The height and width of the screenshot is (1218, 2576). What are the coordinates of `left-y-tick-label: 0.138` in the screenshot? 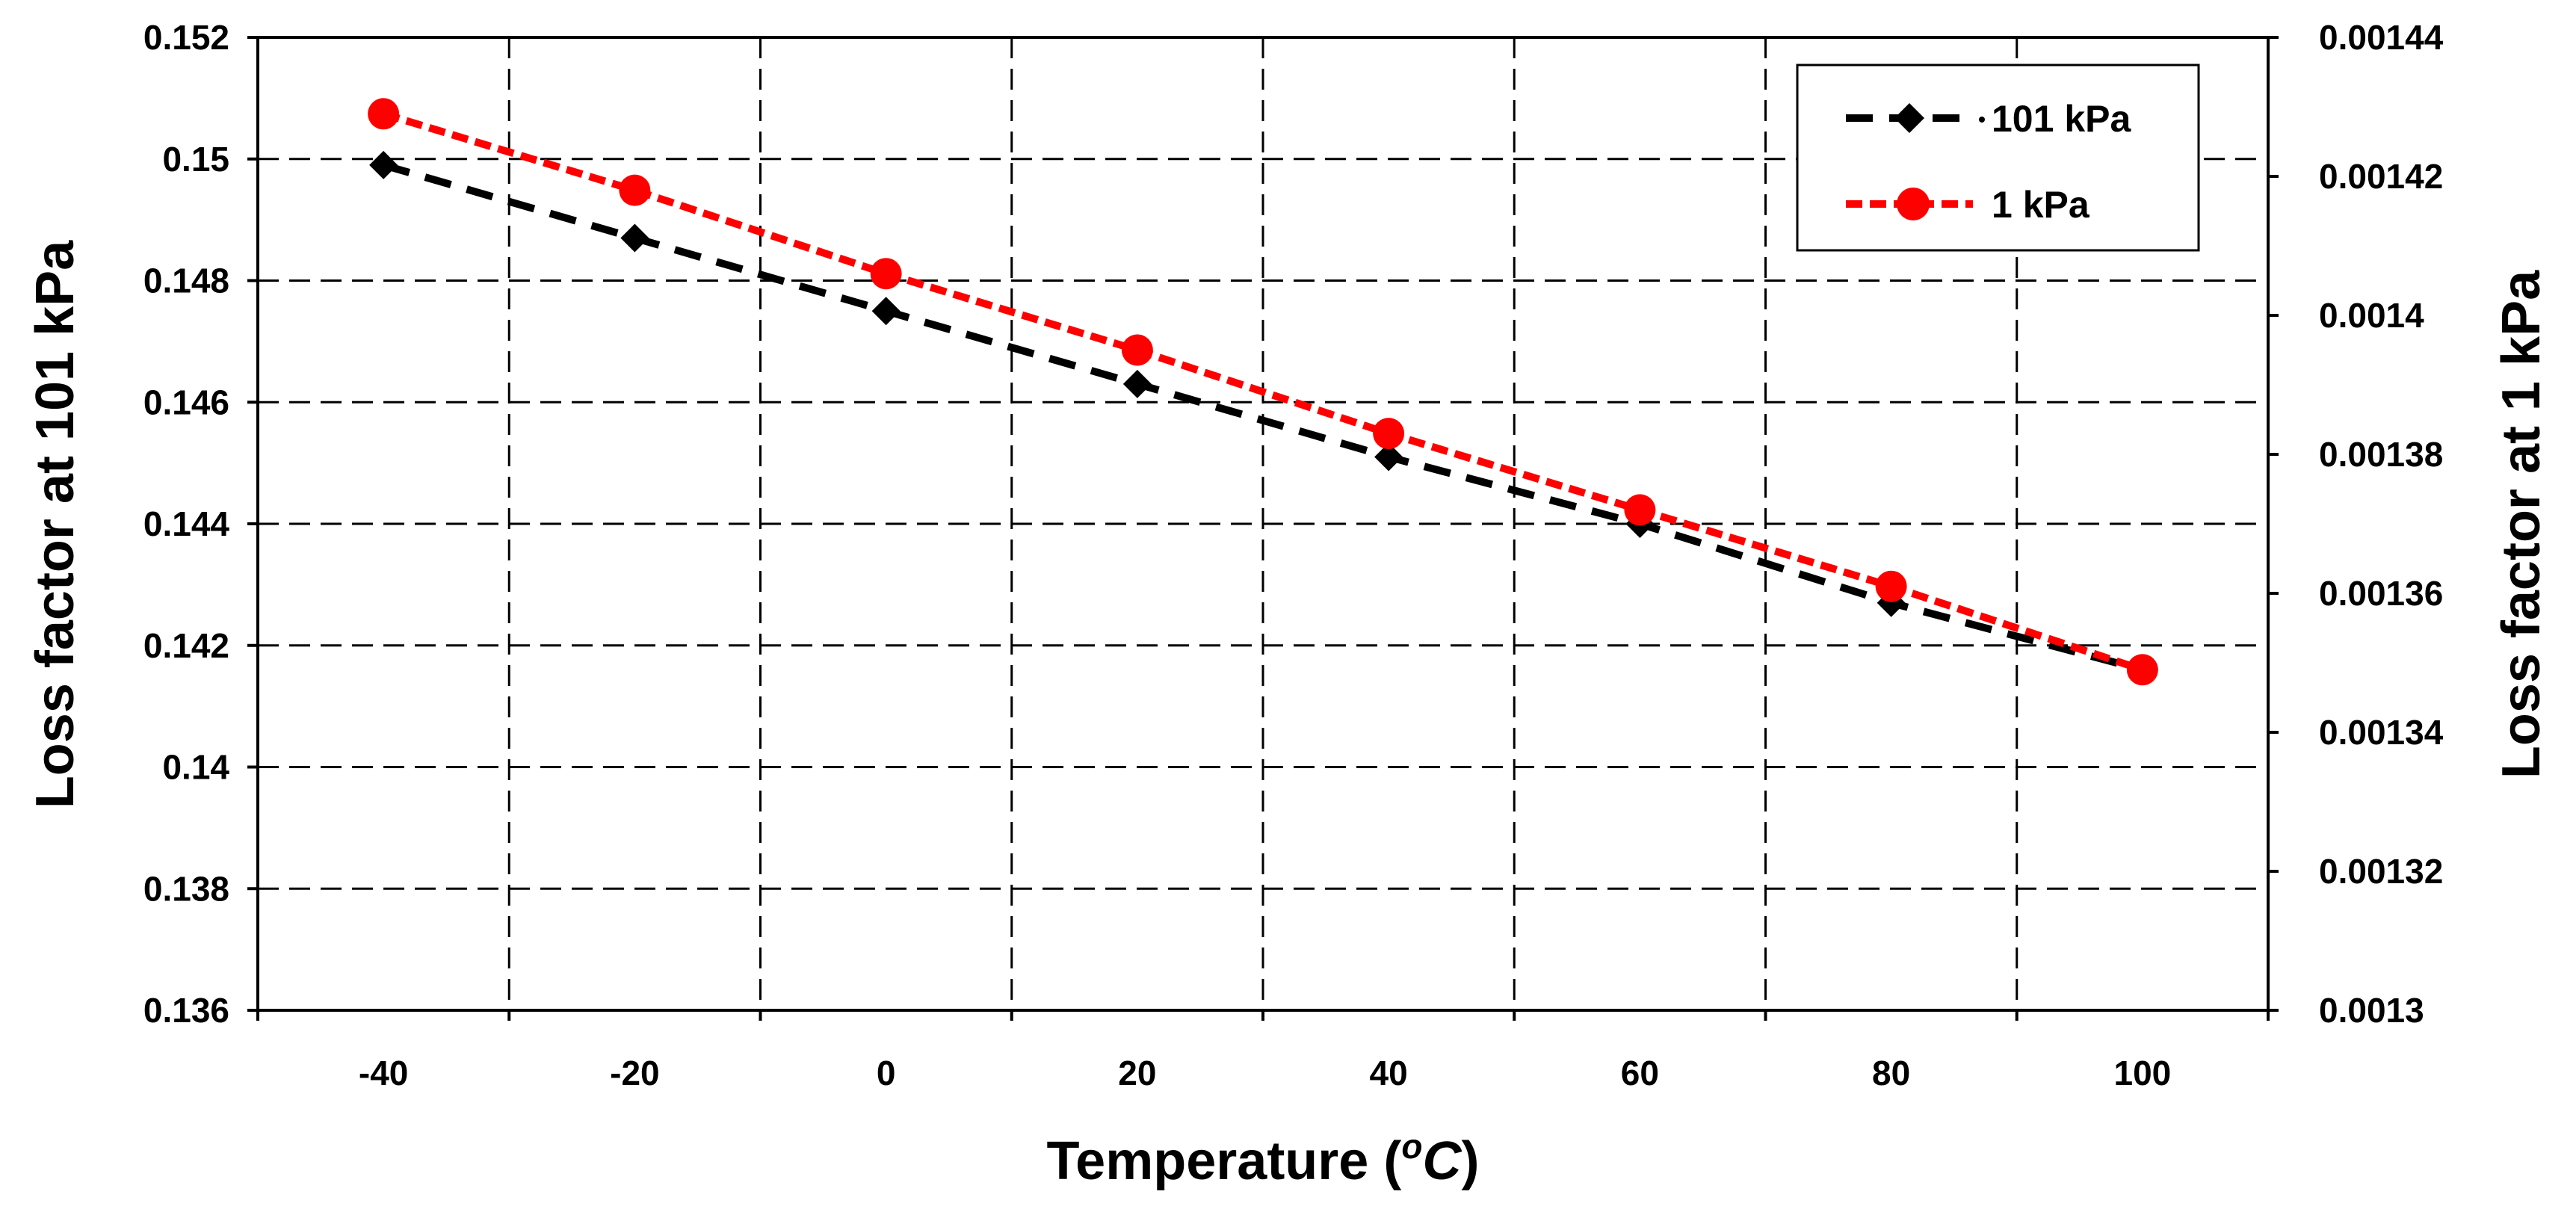 It's located at (186, 889).